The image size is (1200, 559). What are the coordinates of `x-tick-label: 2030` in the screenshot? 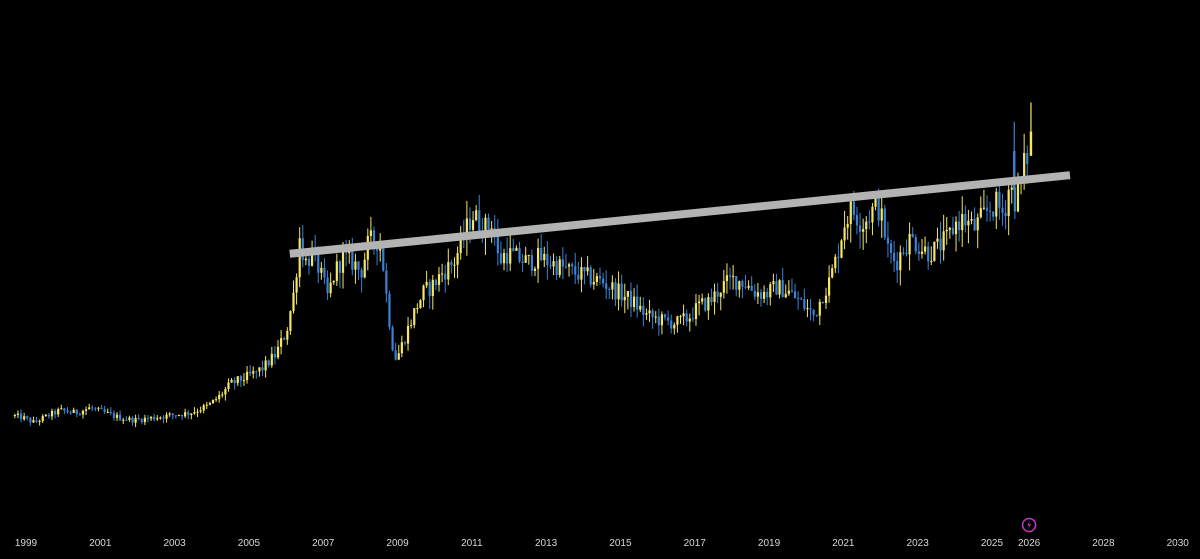 It's located at (1178, 543).